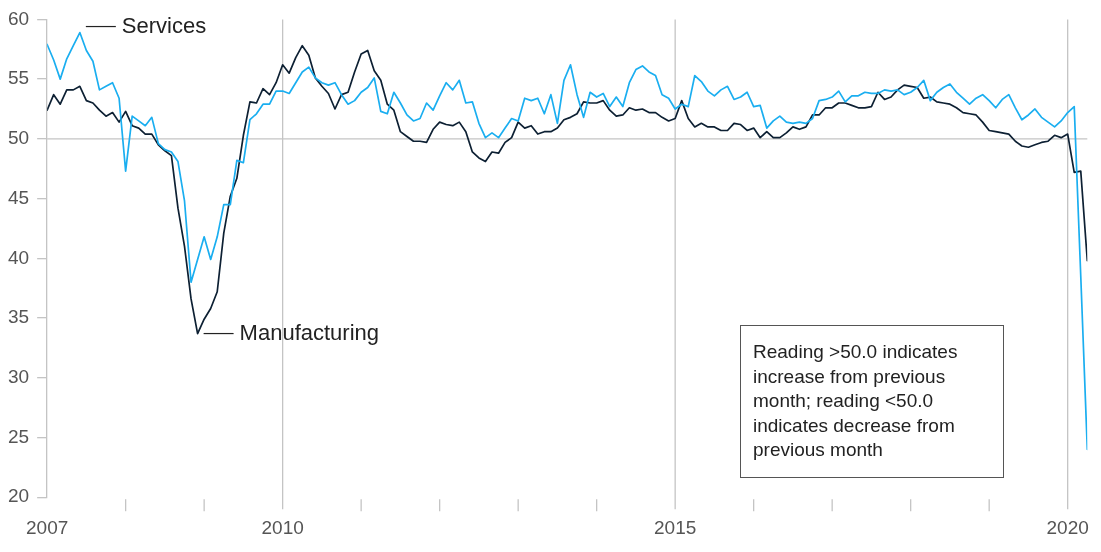 This screenshot has width=1101, height=552. Describe the element at coordinates (872, 401) in the screenshot. I see `annotation: Reading >50.0 indicates increase from previous month; reading <50.0 indicates decrease from previous month` at that location.